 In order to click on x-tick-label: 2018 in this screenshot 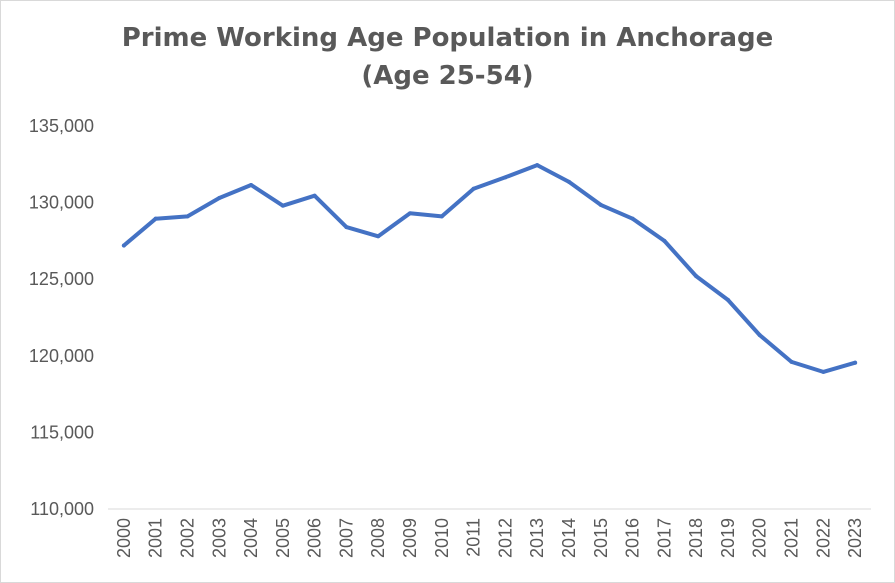, I will do `click(696, 538)`.